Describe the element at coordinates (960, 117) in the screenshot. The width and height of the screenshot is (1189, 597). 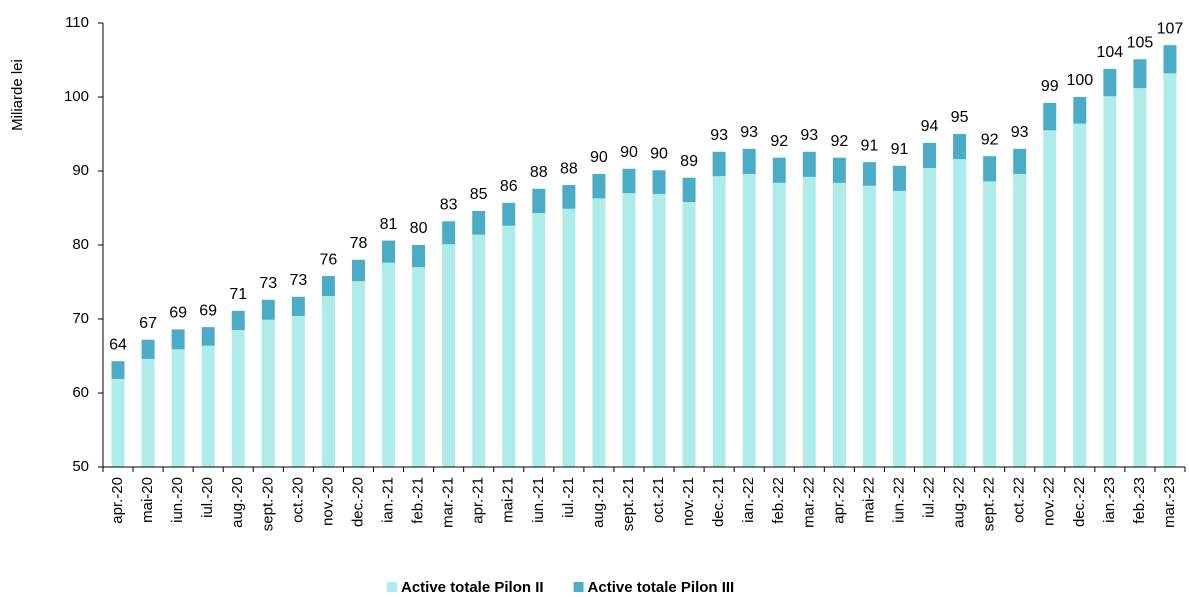
I see `total-label: 95` at that location.